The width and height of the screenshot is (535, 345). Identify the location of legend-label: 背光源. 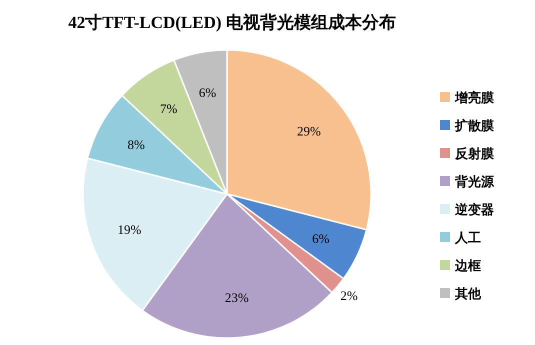
(474, 182).